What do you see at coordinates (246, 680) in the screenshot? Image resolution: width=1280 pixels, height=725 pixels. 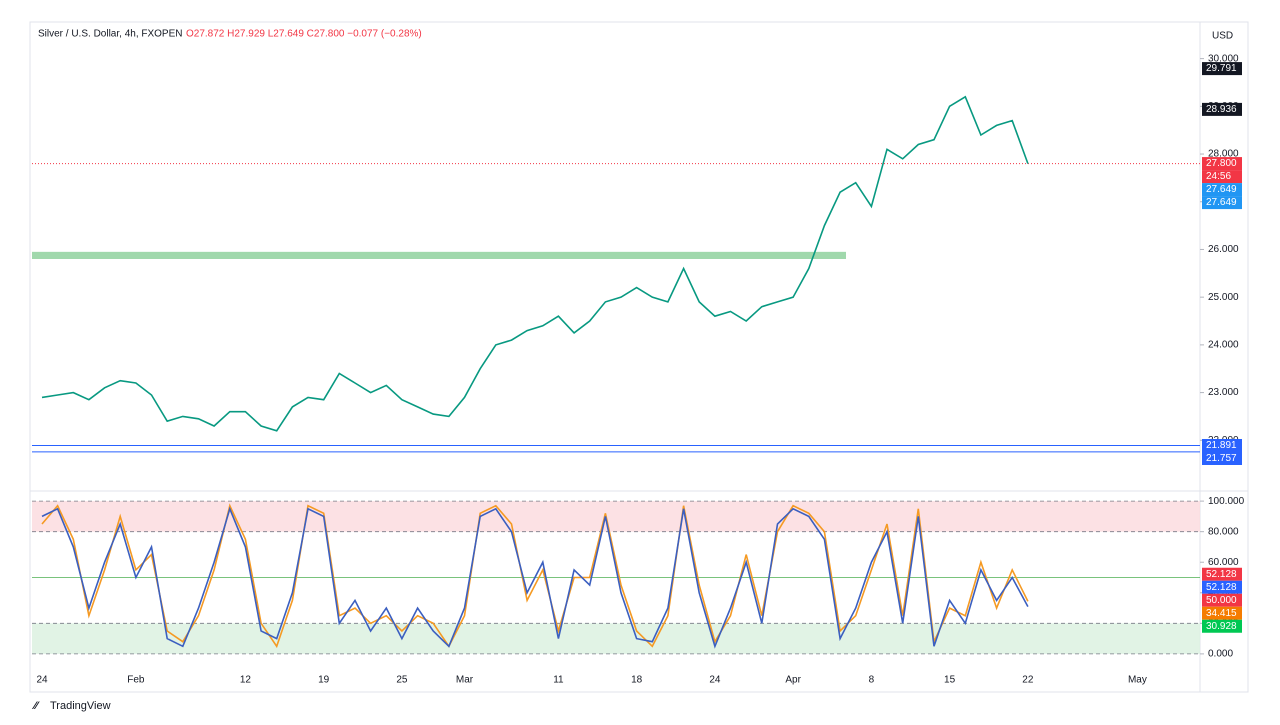 I see `x-tick-label: 12` at bounding box center [246, 680].